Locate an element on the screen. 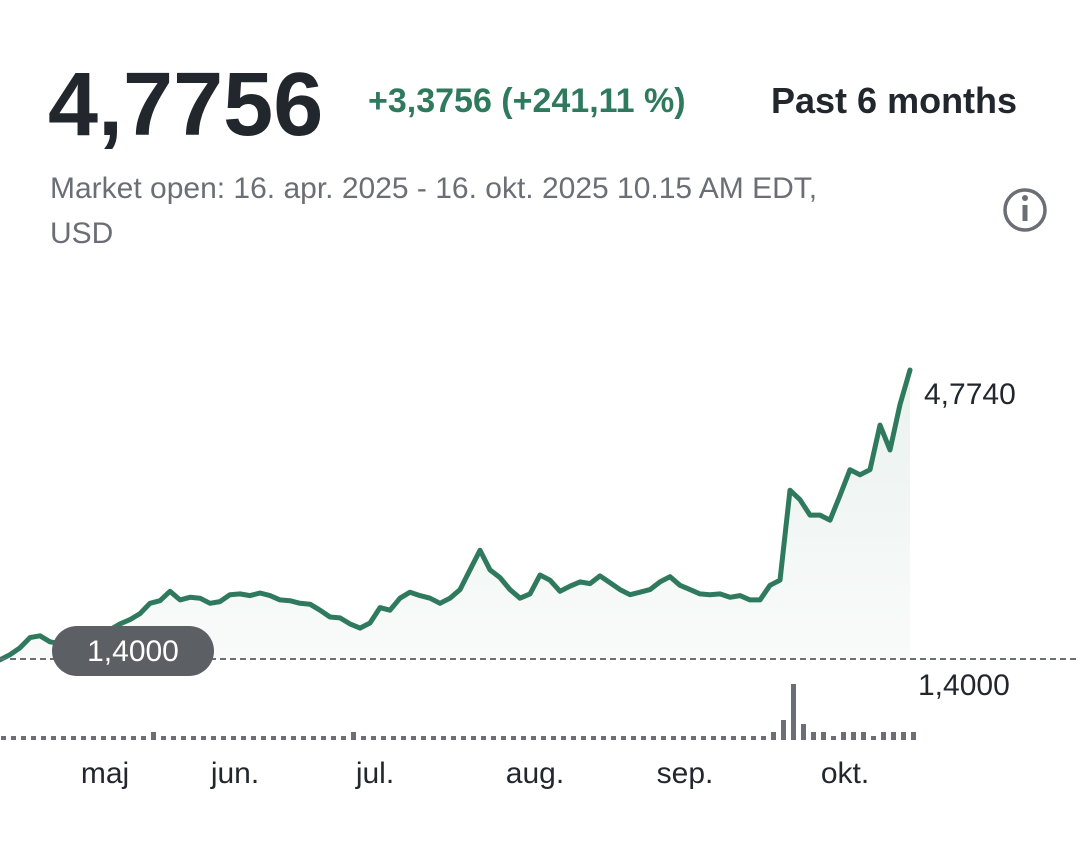 This screenshot has width=1080, height=841. x-tick-label: okt. is located at coordinates (845, 773).